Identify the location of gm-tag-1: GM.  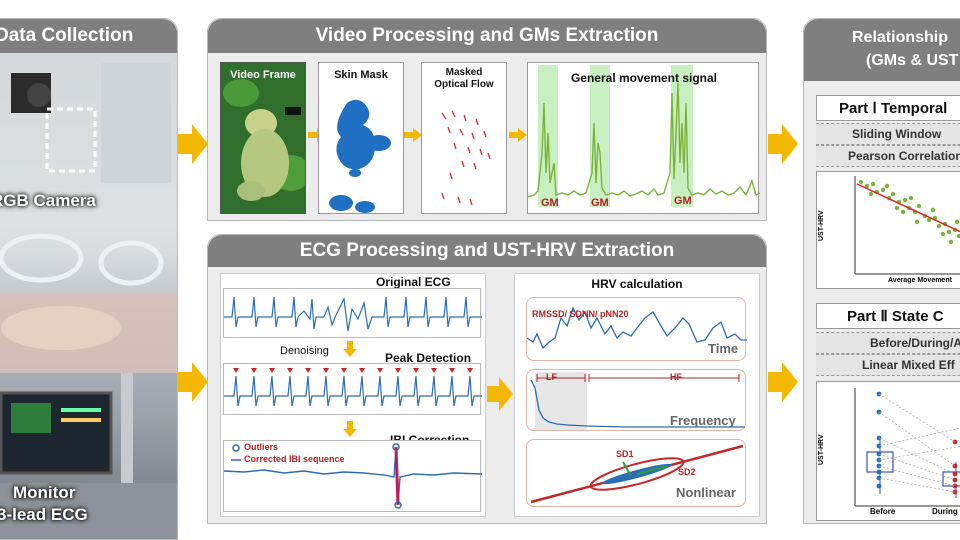
(550, 203).